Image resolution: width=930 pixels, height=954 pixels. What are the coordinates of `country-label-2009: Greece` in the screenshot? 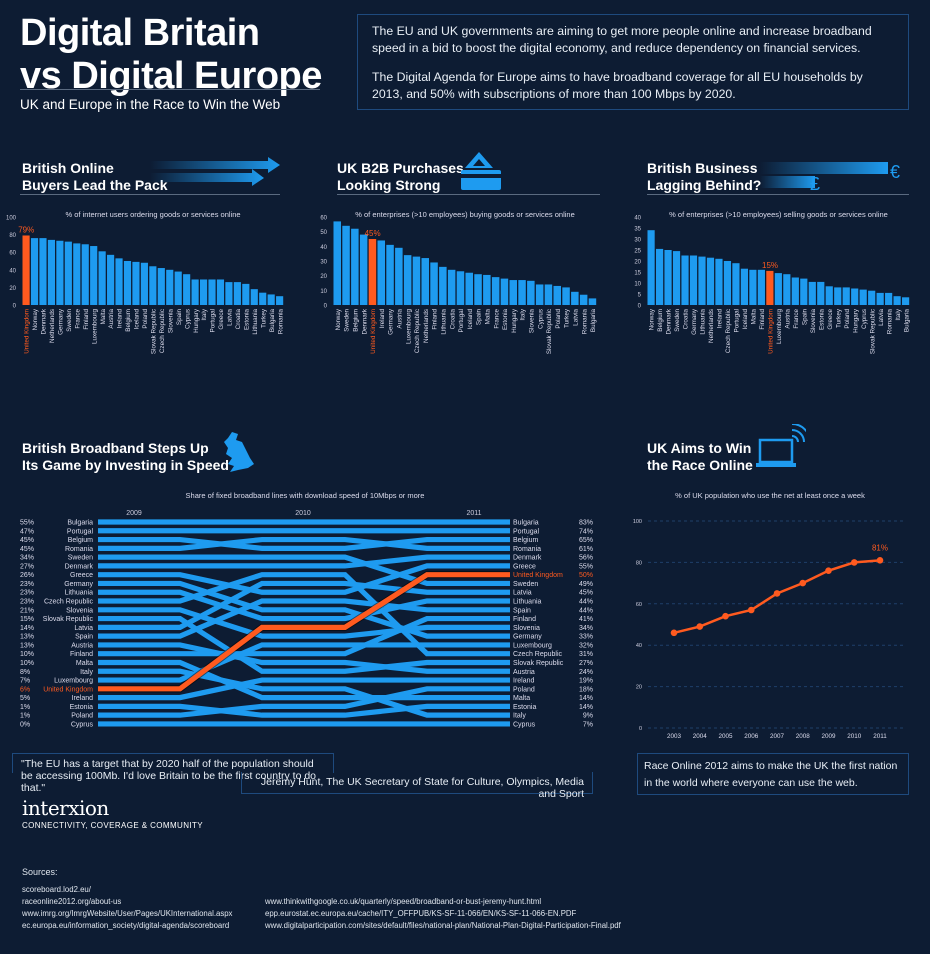 It's located at (81, 575).